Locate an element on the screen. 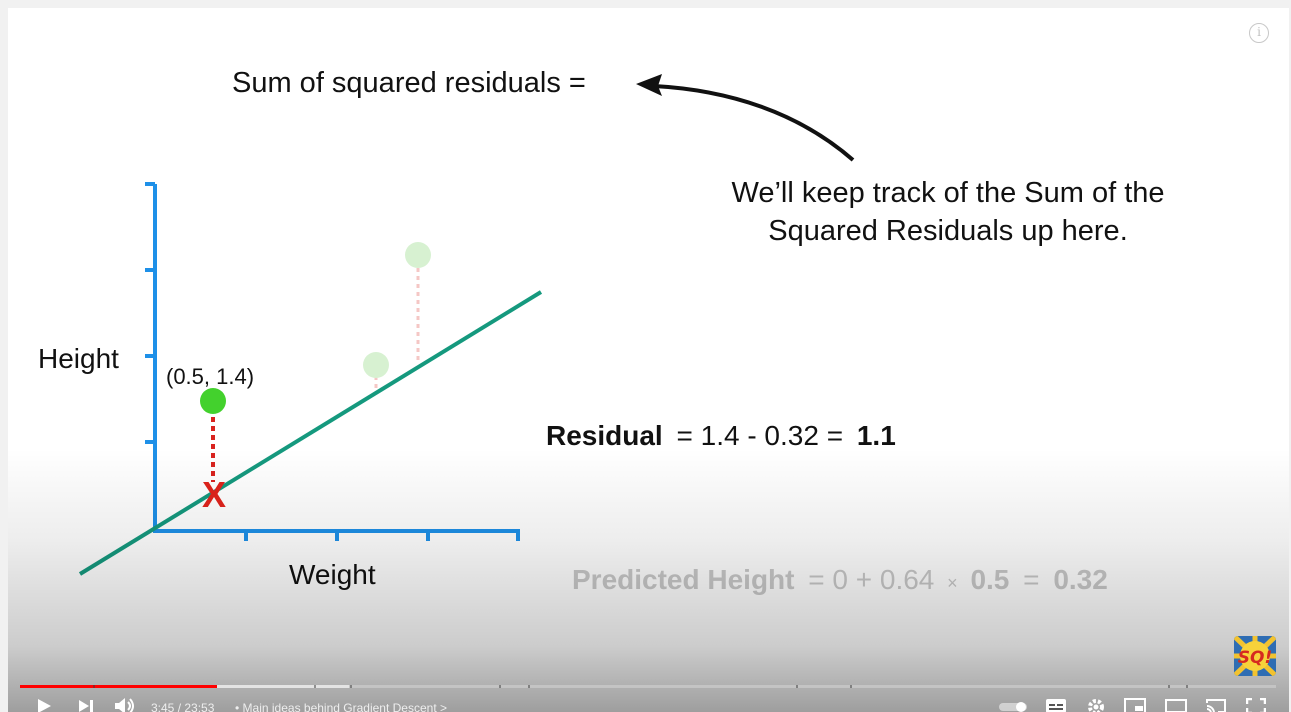 Image resolution: width=1291 pixels, height=712 pixels. miniplayer-icon is located at coordinates (1135, 705).